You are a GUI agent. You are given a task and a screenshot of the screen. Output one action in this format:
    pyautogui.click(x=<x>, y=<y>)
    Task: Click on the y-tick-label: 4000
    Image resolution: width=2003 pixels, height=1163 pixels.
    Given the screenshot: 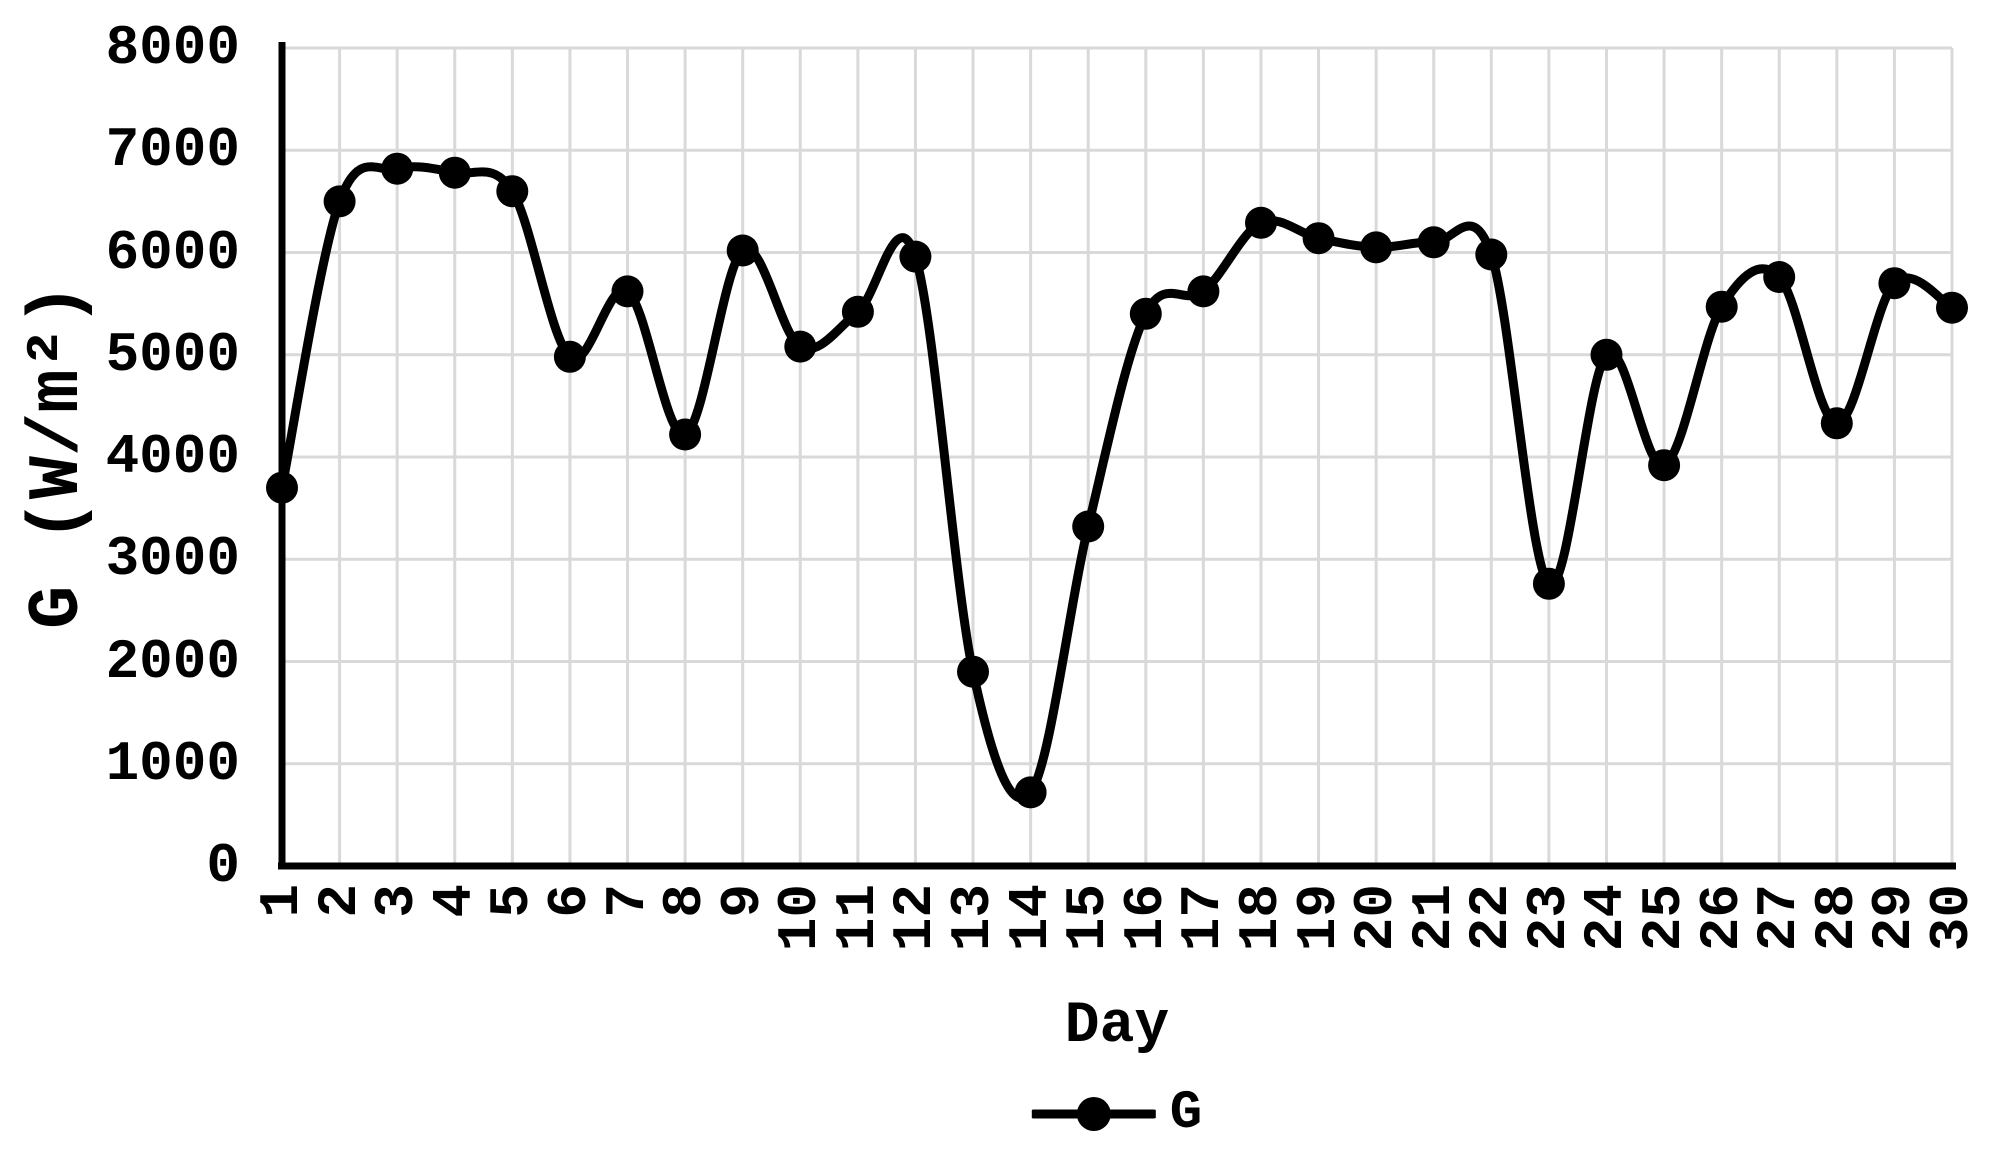 What is the action you would take?
    pyautogui.click(x=172, y=457)
    